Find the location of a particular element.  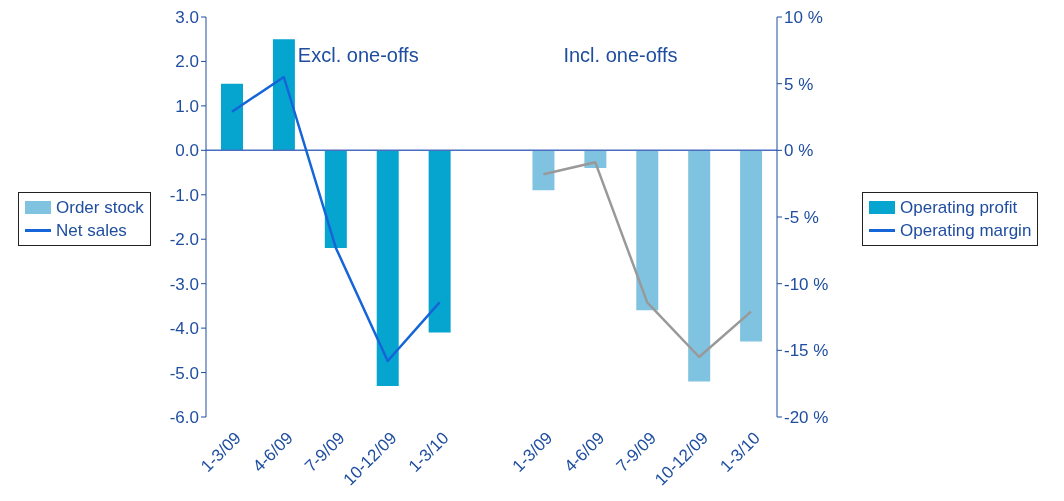

y2-tick-label: -15 % is located at coordinates (806, 351).